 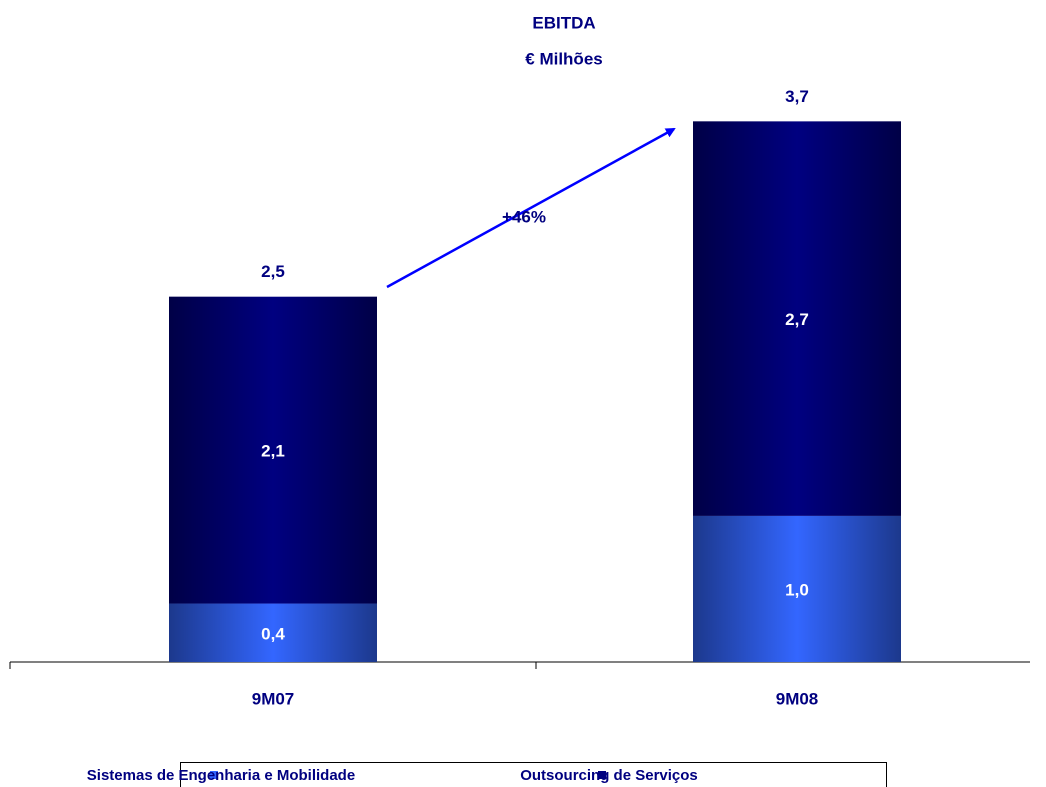 I want to click on value-label: 2,1, so click(x=273, y=451).